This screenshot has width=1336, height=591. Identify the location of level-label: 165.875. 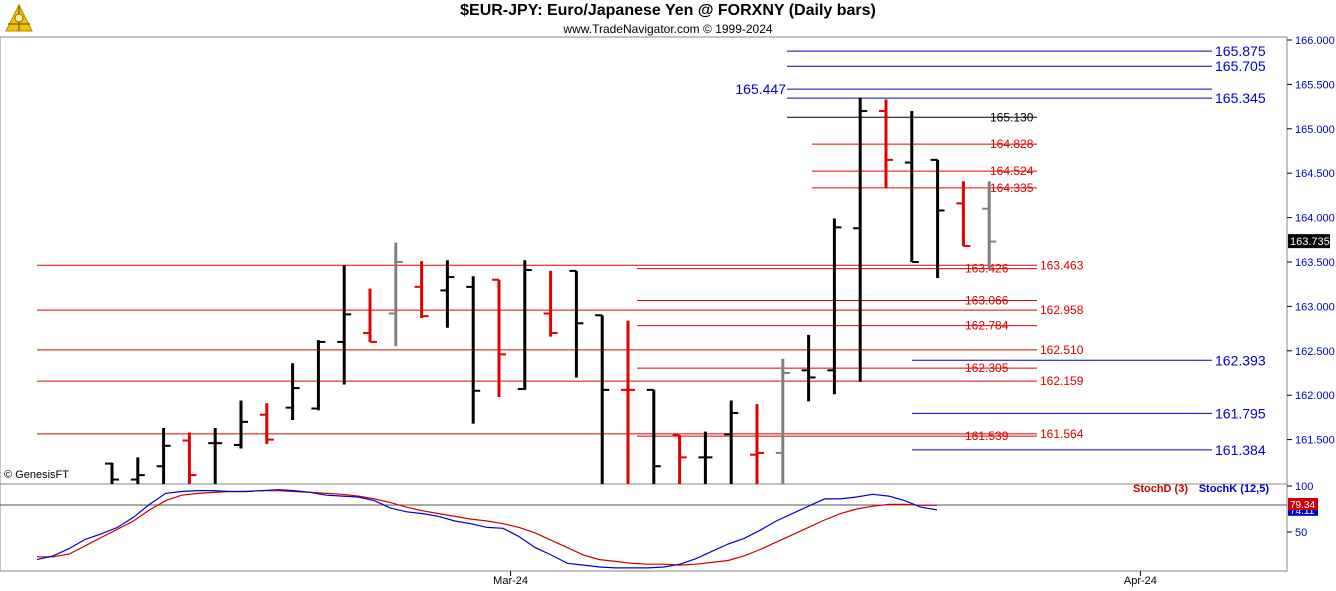
(1240, 51).